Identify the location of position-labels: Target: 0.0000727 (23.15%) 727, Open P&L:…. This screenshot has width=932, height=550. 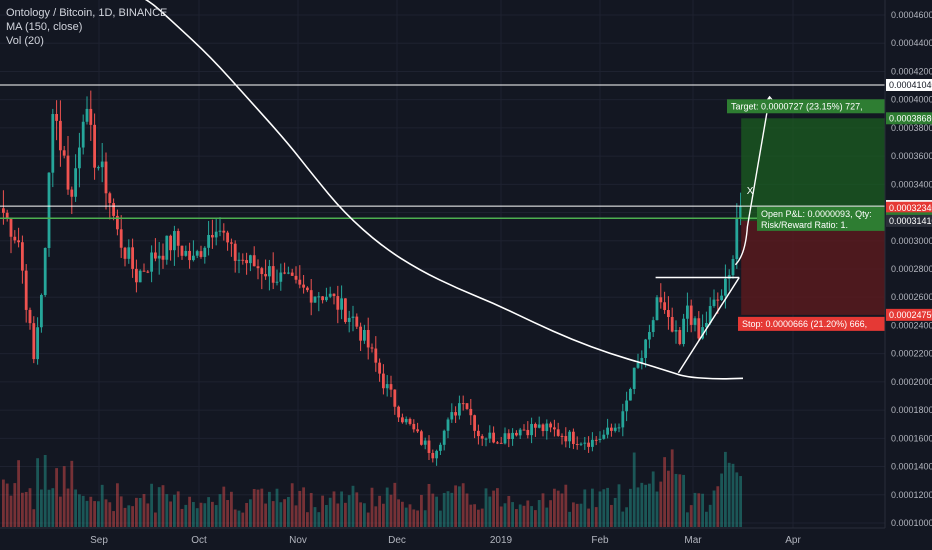
(806, 215).